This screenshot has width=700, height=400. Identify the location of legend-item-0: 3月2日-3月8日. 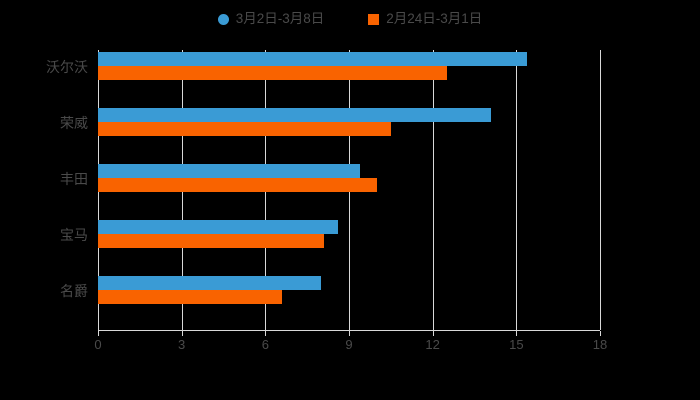
(271, 19).